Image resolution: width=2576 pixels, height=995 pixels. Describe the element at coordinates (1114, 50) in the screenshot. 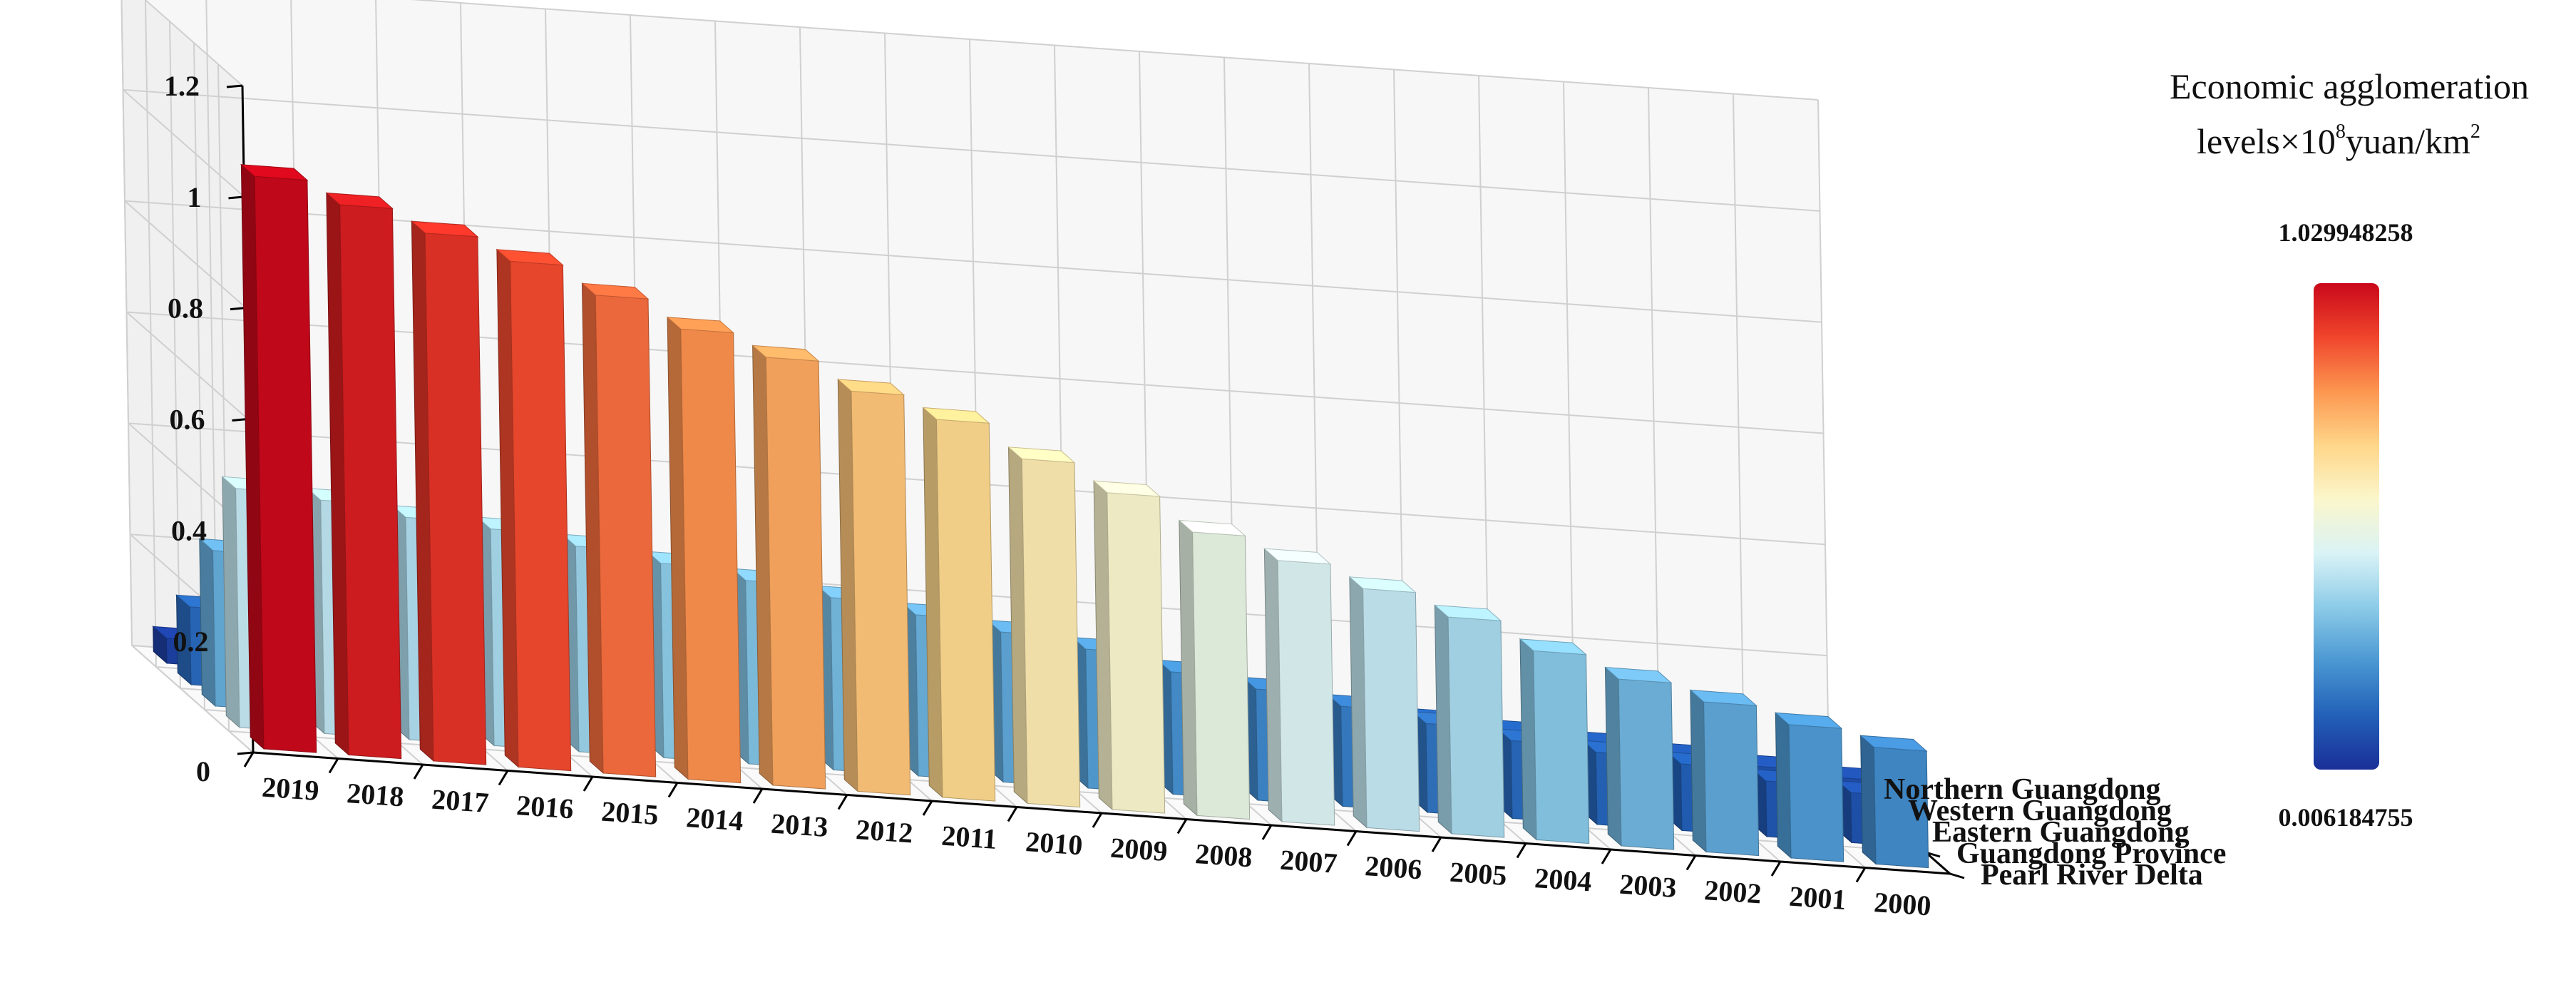

I see `back-wall-gridline` at that location.